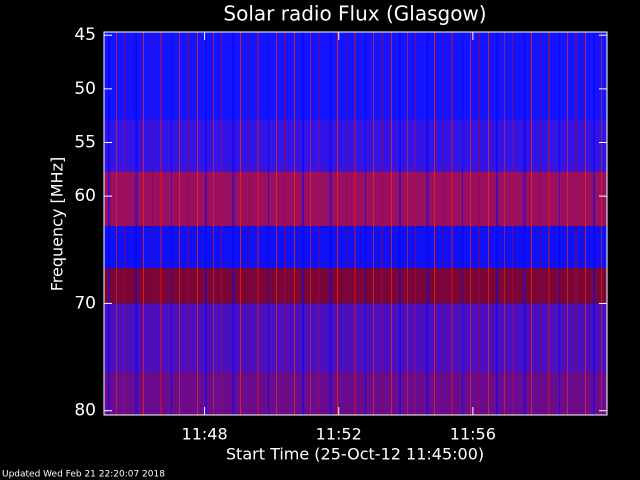  What do you see at coordinates (473, 434) in the screenshot?
I see `x-tick-label: 11:56` at bounding box center [473, 434].